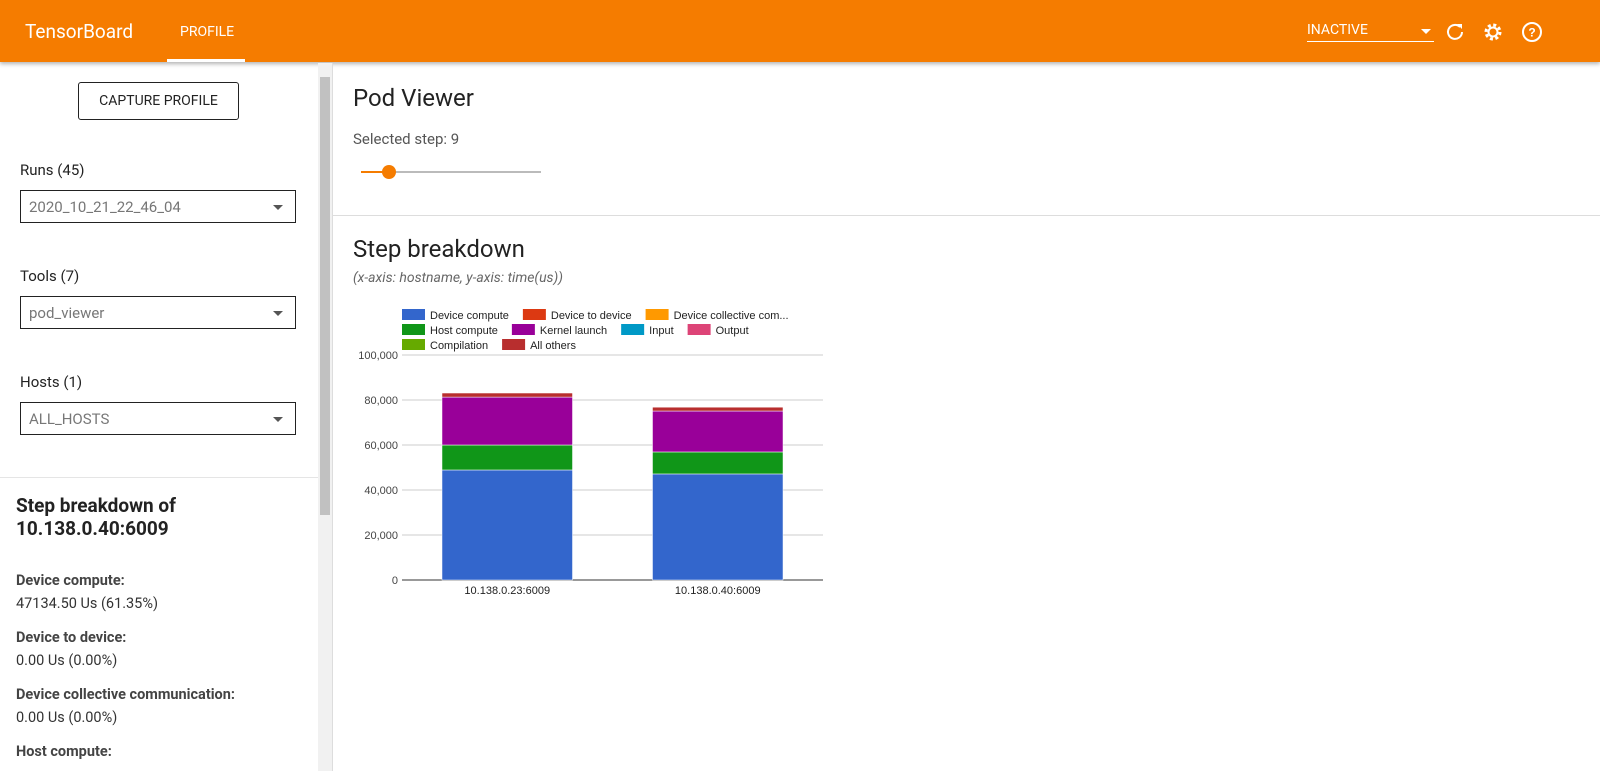 The width and height of the screenshot is (1600, 771). I want to click on status-select: INACTIVE, so click(1370, 32).